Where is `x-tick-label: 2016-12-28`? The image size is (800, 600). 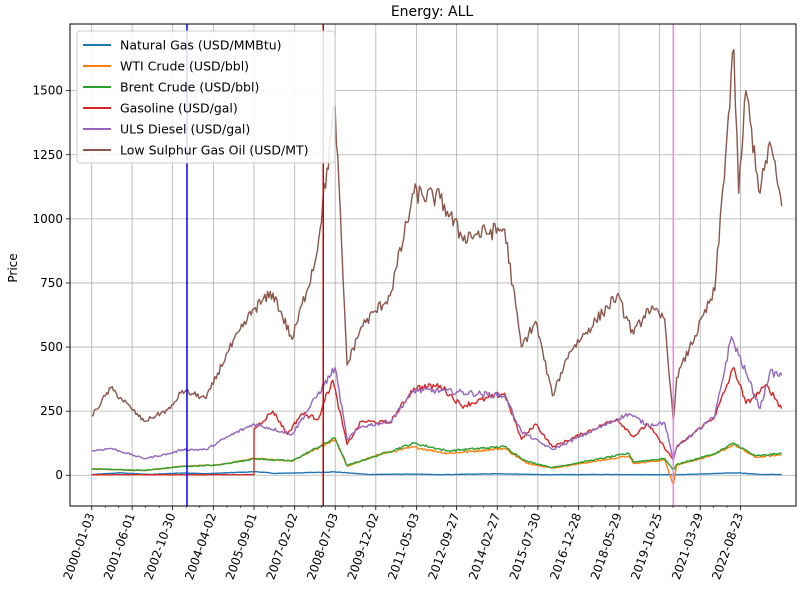 x-tick-label: 2016-12-28 is located at coordinates (565, 546).